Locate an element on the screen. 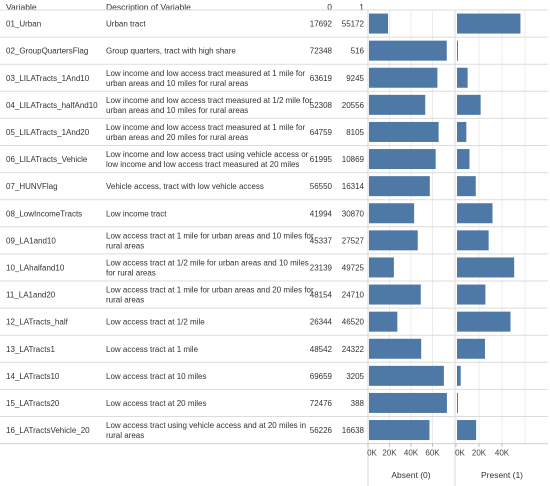 The height and width of the screenshot is (486, 550). count-present: 27527 is located at coordinates (353, 240).